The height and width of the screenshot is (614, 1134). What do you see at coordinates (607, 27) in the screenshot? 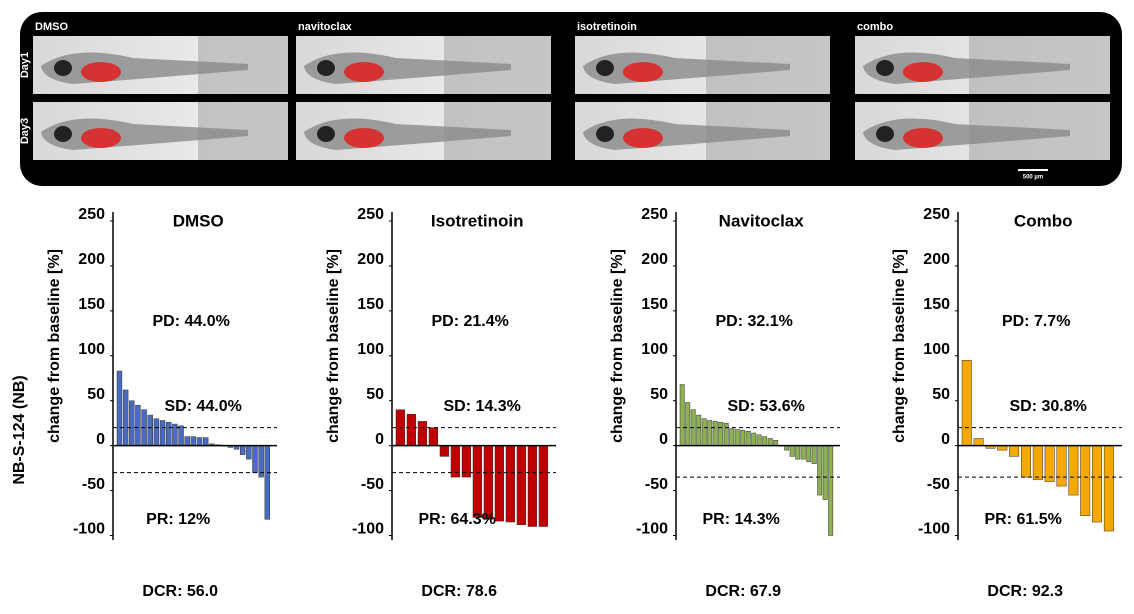
I see `column-label: isotretinoin` at bounding box center [607, 27].